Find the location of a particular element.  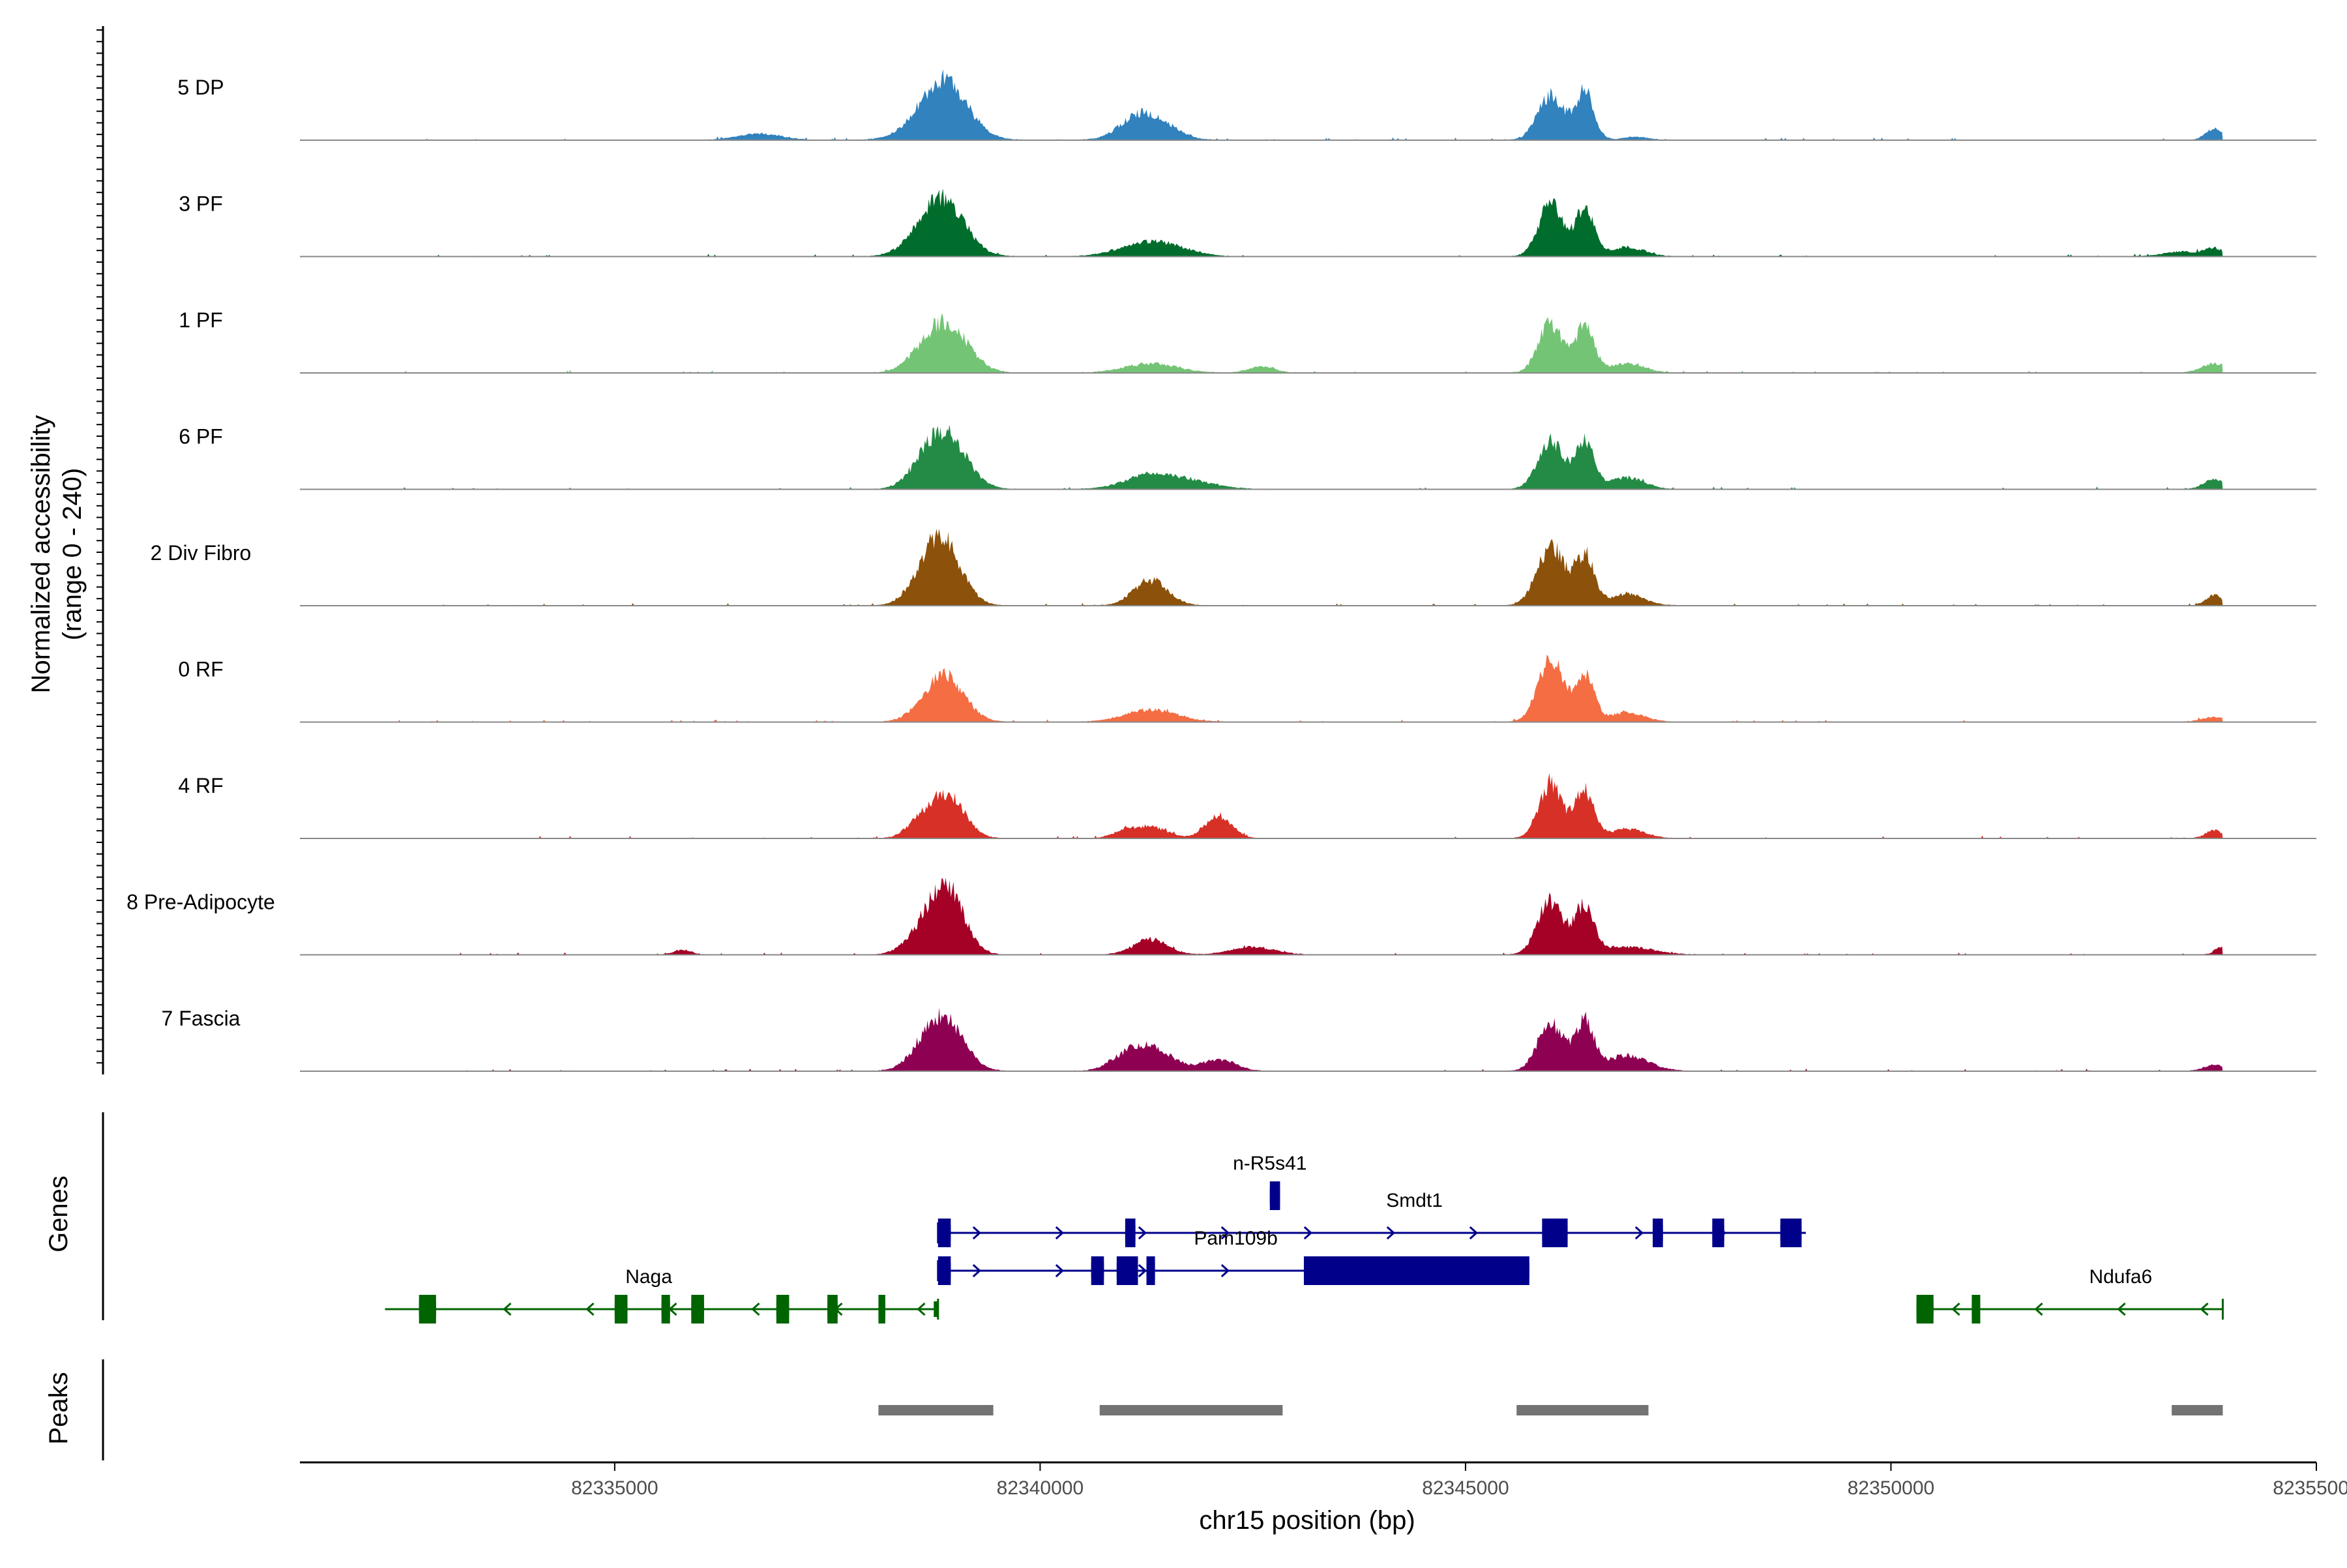

track-label: 4 RF is located at coordinates (200, 786).